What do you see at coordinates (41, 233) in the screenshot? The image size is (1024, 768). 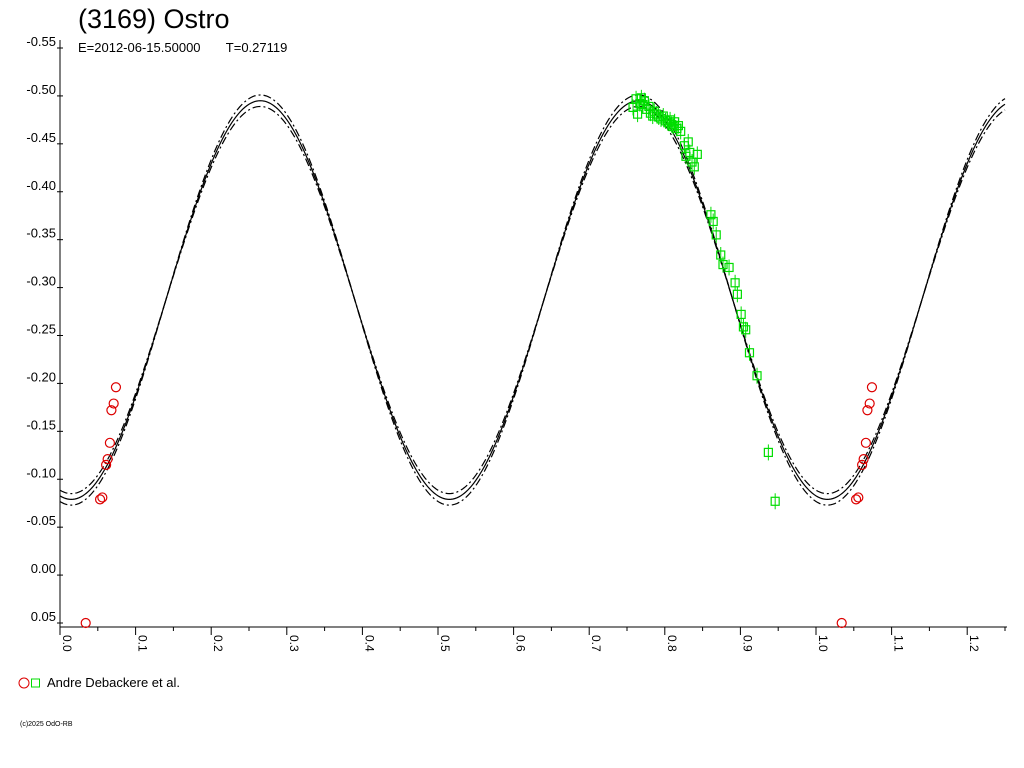 I see `y-tick-label: -0.35` at bounding box center [41, 233].